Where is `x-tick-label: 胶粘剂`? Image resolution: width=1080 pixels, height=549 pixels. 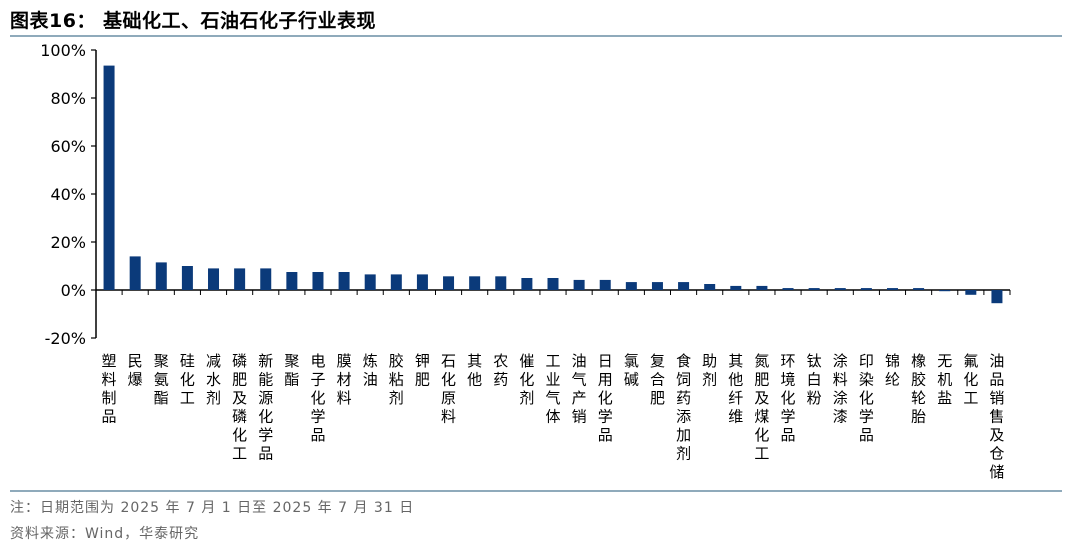 x-tick-label: 胶粘剂 is located at coordinates (396, 379).